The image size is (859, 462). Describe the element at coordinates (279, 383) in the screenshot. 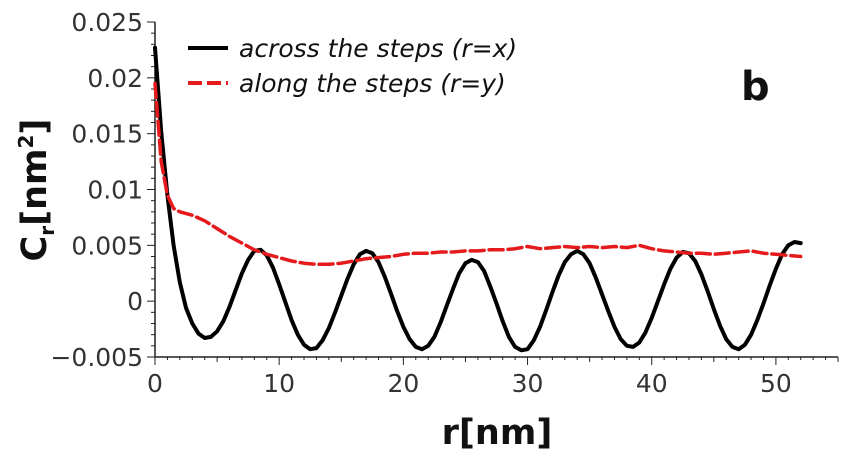

I see `x-tick-label: 10` at that location.